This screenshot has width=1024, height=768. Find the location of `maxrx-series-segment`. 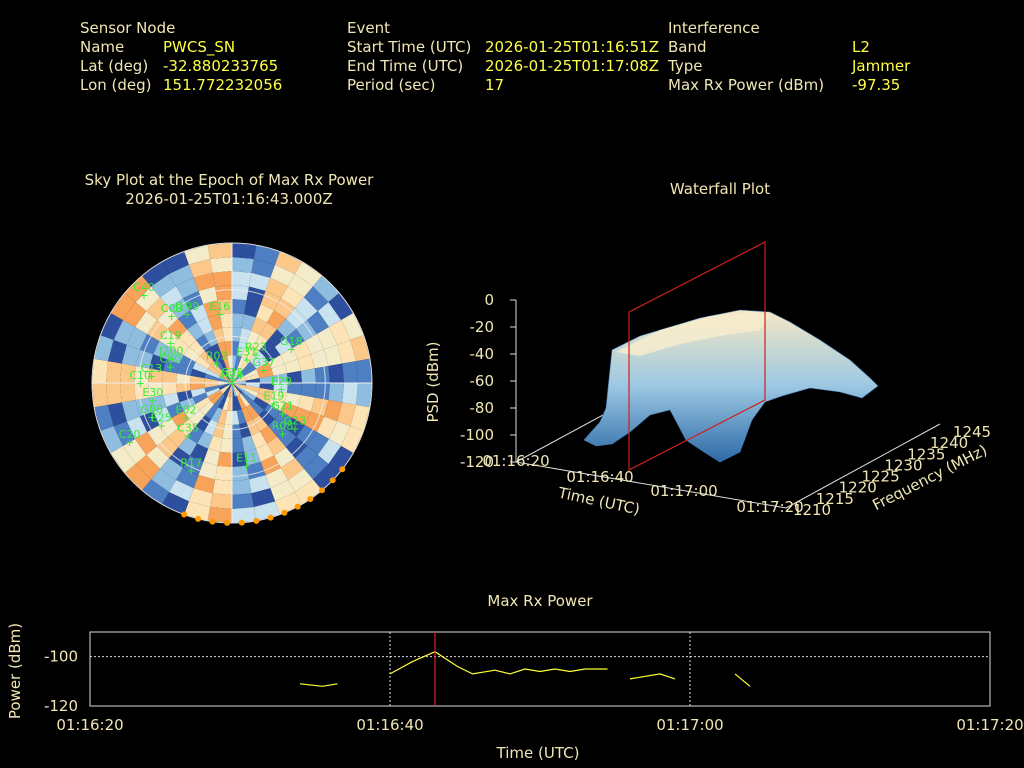

maxrx-series-segment is located at coordinates (742, 680).